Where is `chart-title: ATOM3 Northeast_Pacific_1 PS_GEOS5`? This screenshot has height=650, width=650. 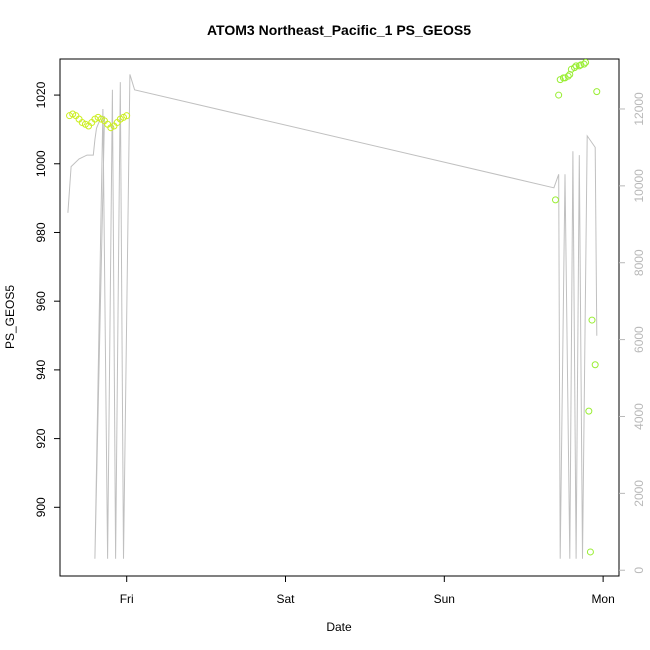
chart-title: ATOM3 Northeast_Pacific_1 PS_GEOS5 is located at coordinates (339, 30).